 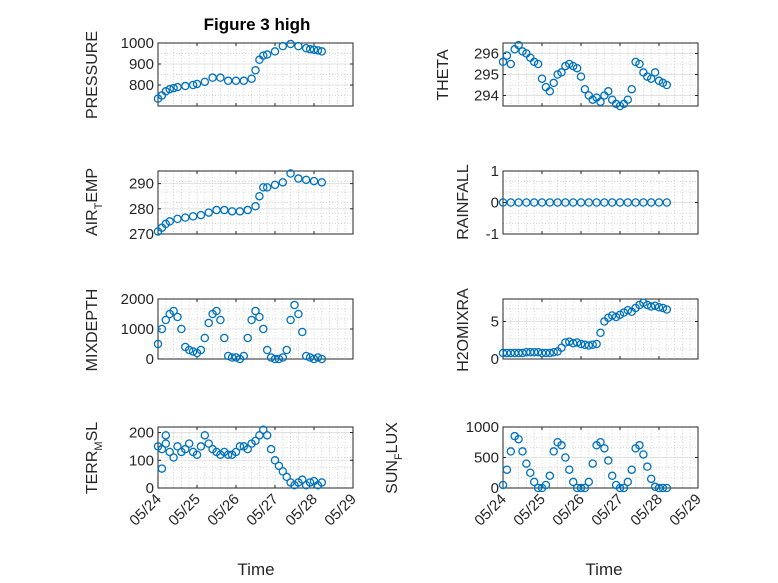 What do you see at coordinates (141, 234) in the screenshot?
I see `y-tick-label: 270` at bounding box center [141, 234].